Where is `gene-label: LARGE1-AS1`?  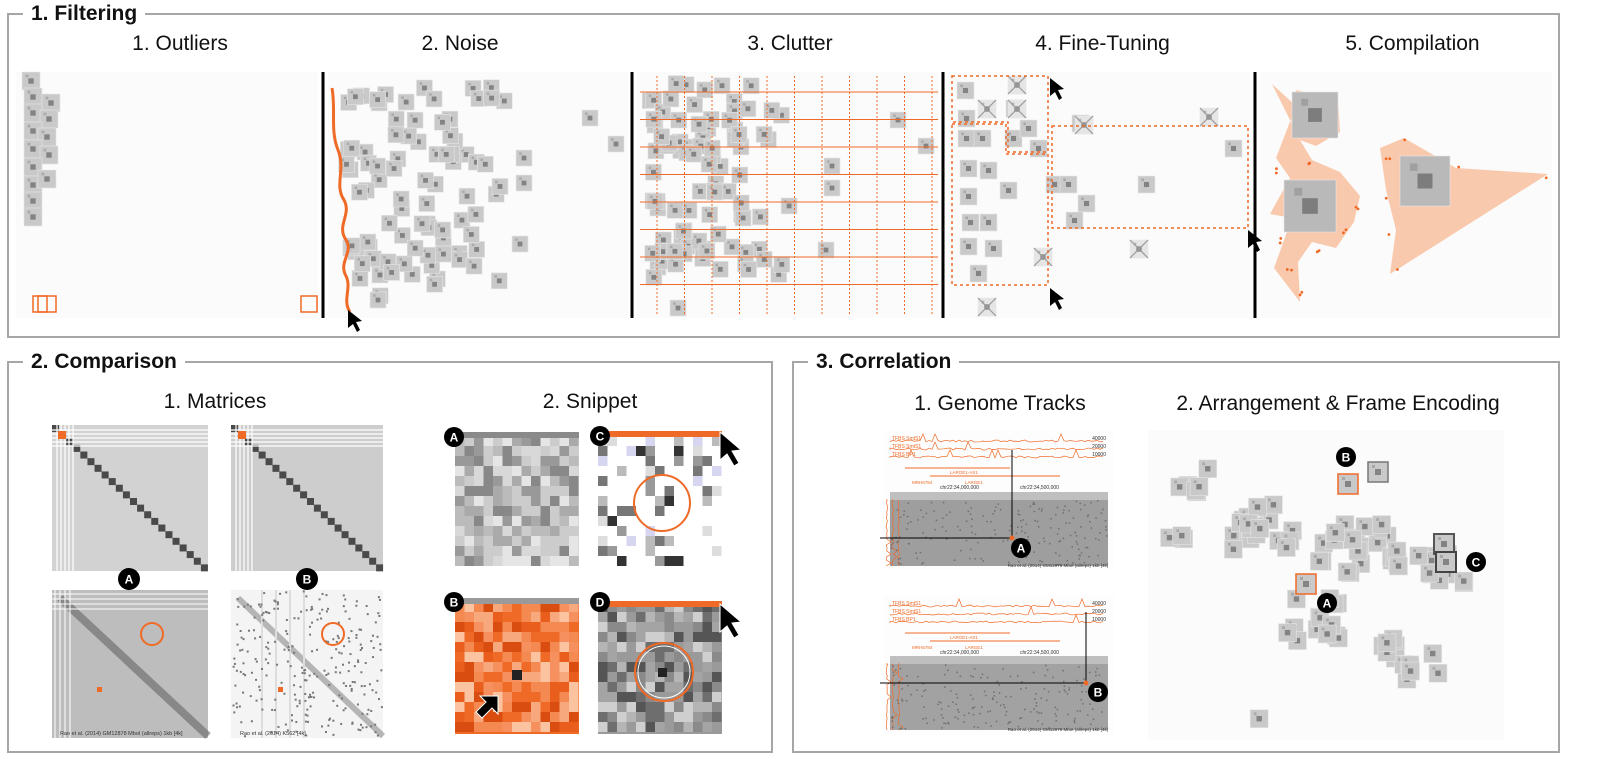
gene-label: LARGE1-AS1 is located at coordinates (964, 637).